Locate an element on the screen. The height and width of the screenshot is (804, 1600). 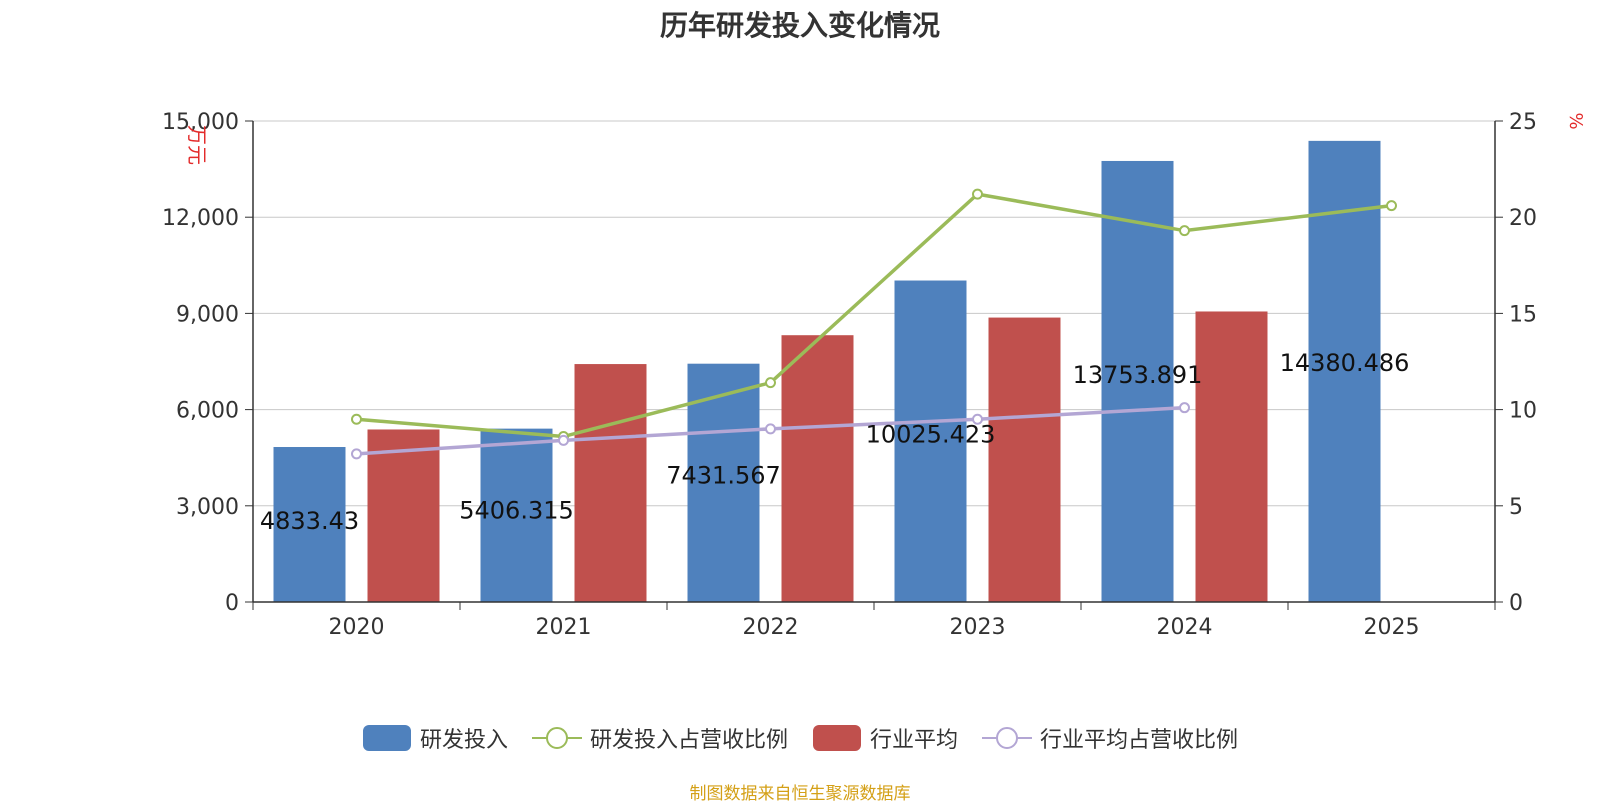
y-left-tick-label: 12,000 is located at coordinates (200, 218).